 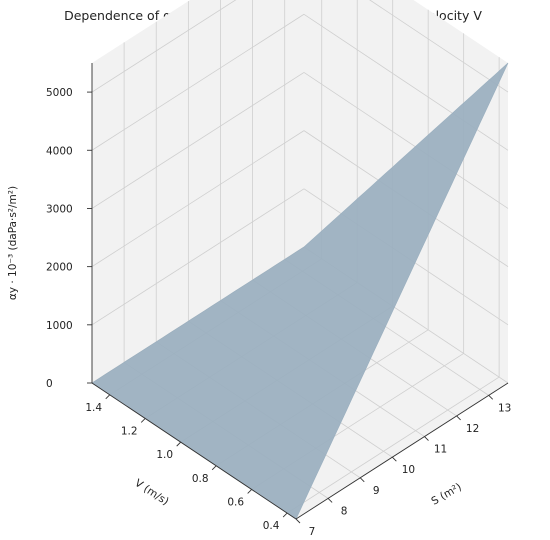 I want to click on y-tick-label: 0.4, so click(x=271, y=526).